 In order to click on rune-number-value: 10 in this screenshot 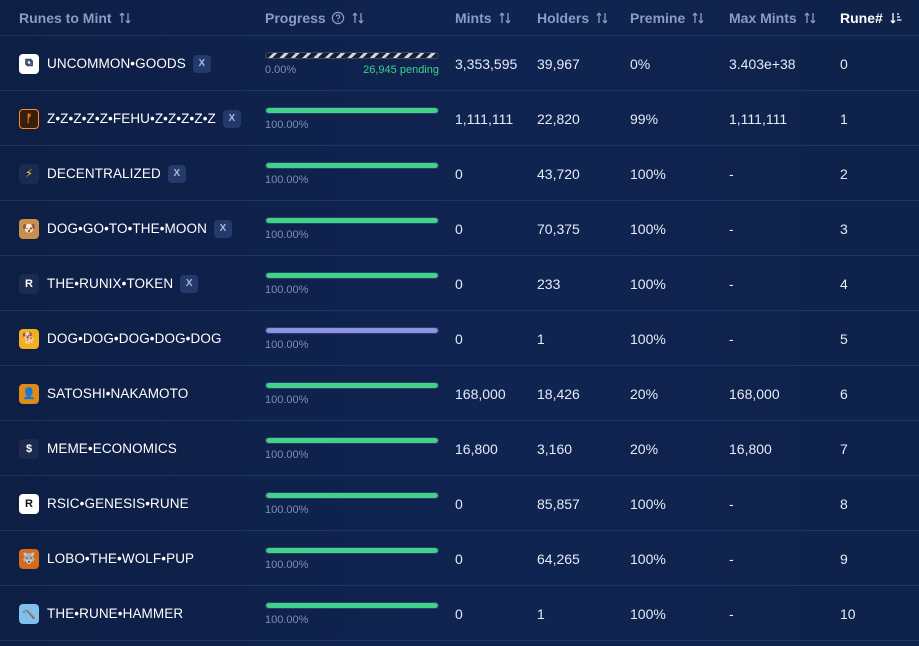, I will do `click(848, 613)`.